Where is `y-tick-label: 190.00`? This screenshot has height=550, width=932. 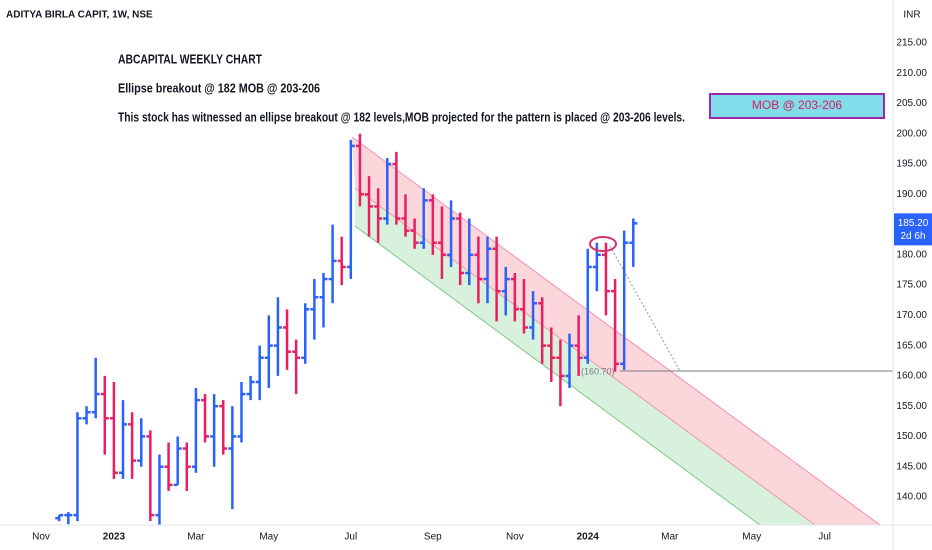
y-tick-label: 190.00 is located at coordinates (911, 194).